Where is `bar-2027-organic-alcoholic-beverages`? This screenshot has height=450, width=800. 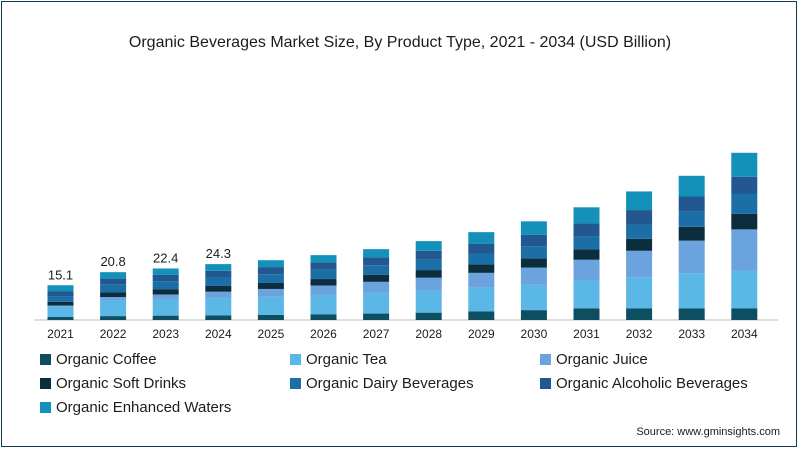 bar-2027-organic-alcoholic-beverages is located at coordinates (376, 261).